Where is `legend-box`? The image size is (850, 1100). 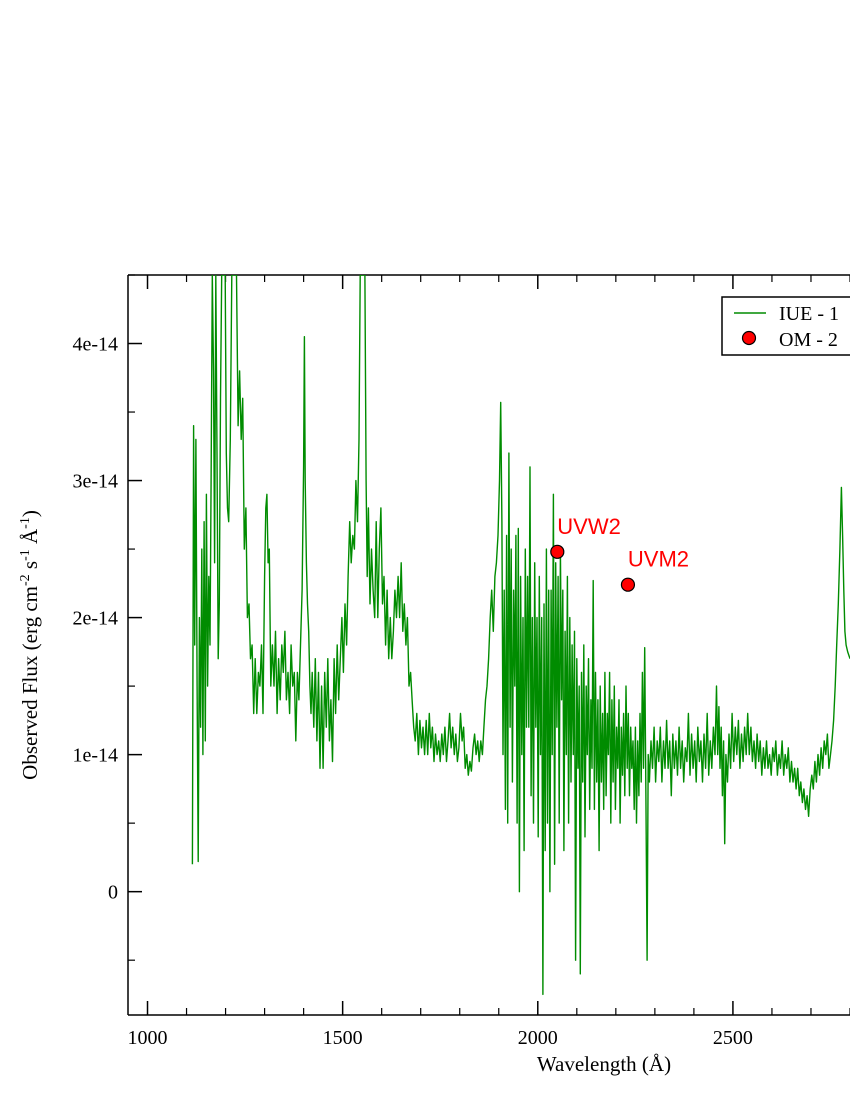 legend-box is located at coordinates (785, 326).